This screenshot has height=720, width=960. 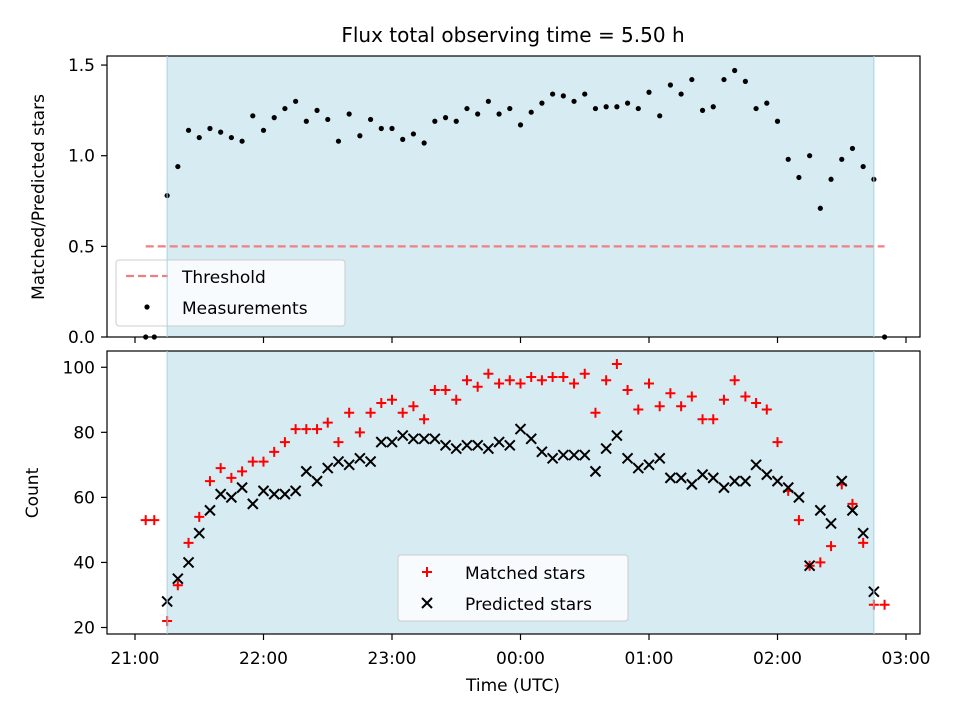 What do you see at coordinates (427, 603) in the screenshot?
I see `x-marker` at bounding box center [427, 603].